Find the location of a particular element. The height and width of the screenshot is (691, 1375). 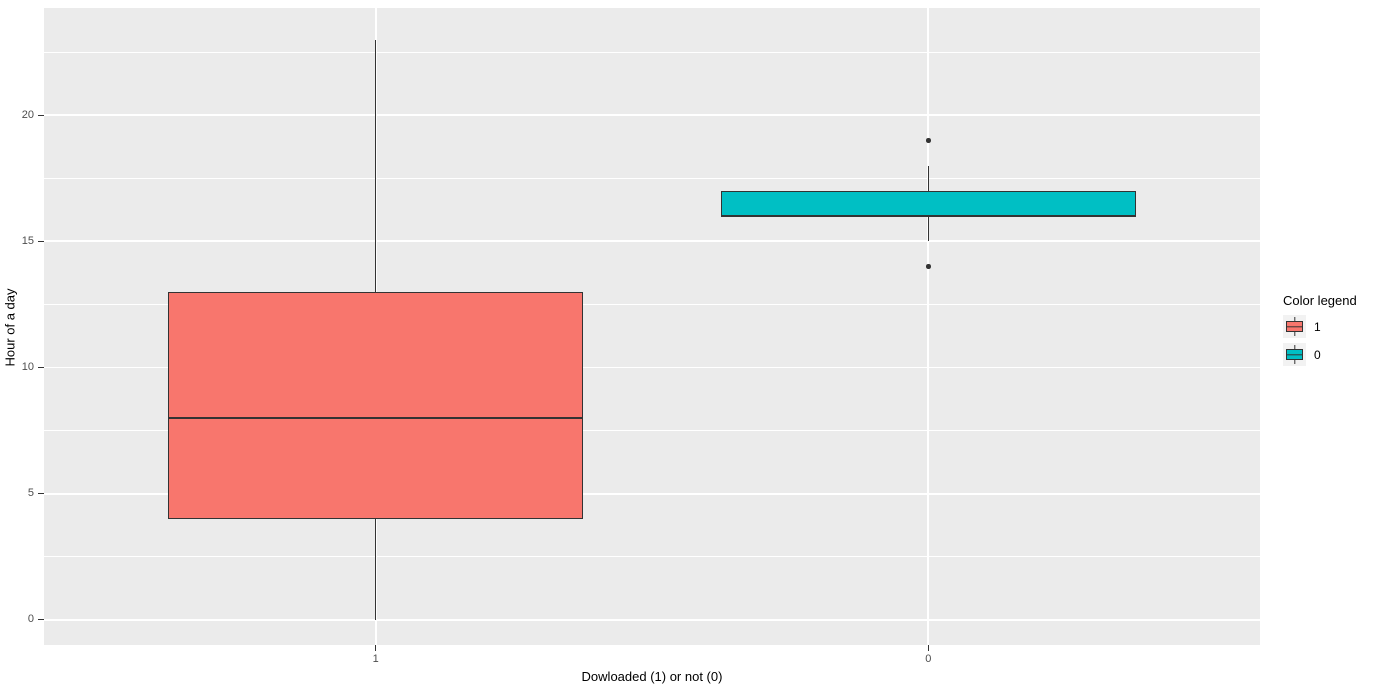

legend-item: 0 is located at coordinates (1320, 354).